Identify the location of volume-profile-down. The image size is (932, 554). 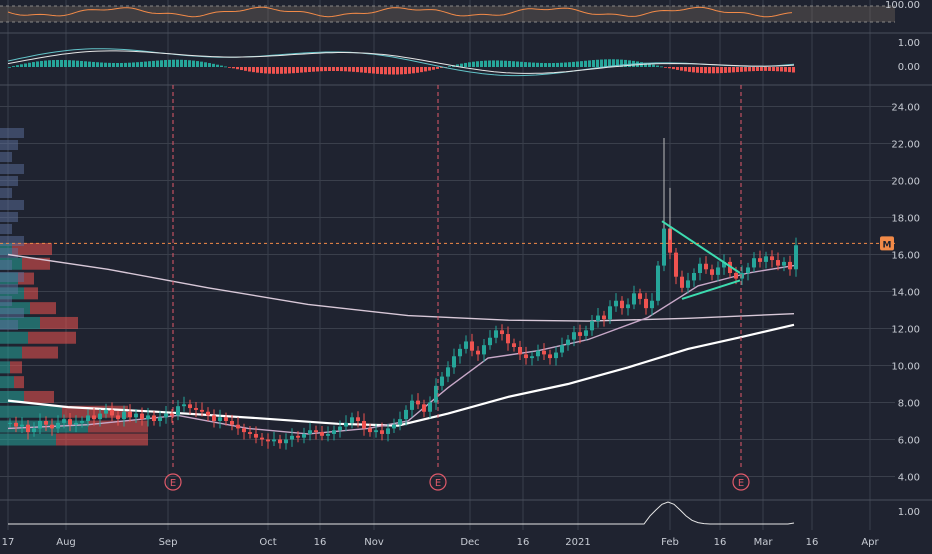
(52, 337).